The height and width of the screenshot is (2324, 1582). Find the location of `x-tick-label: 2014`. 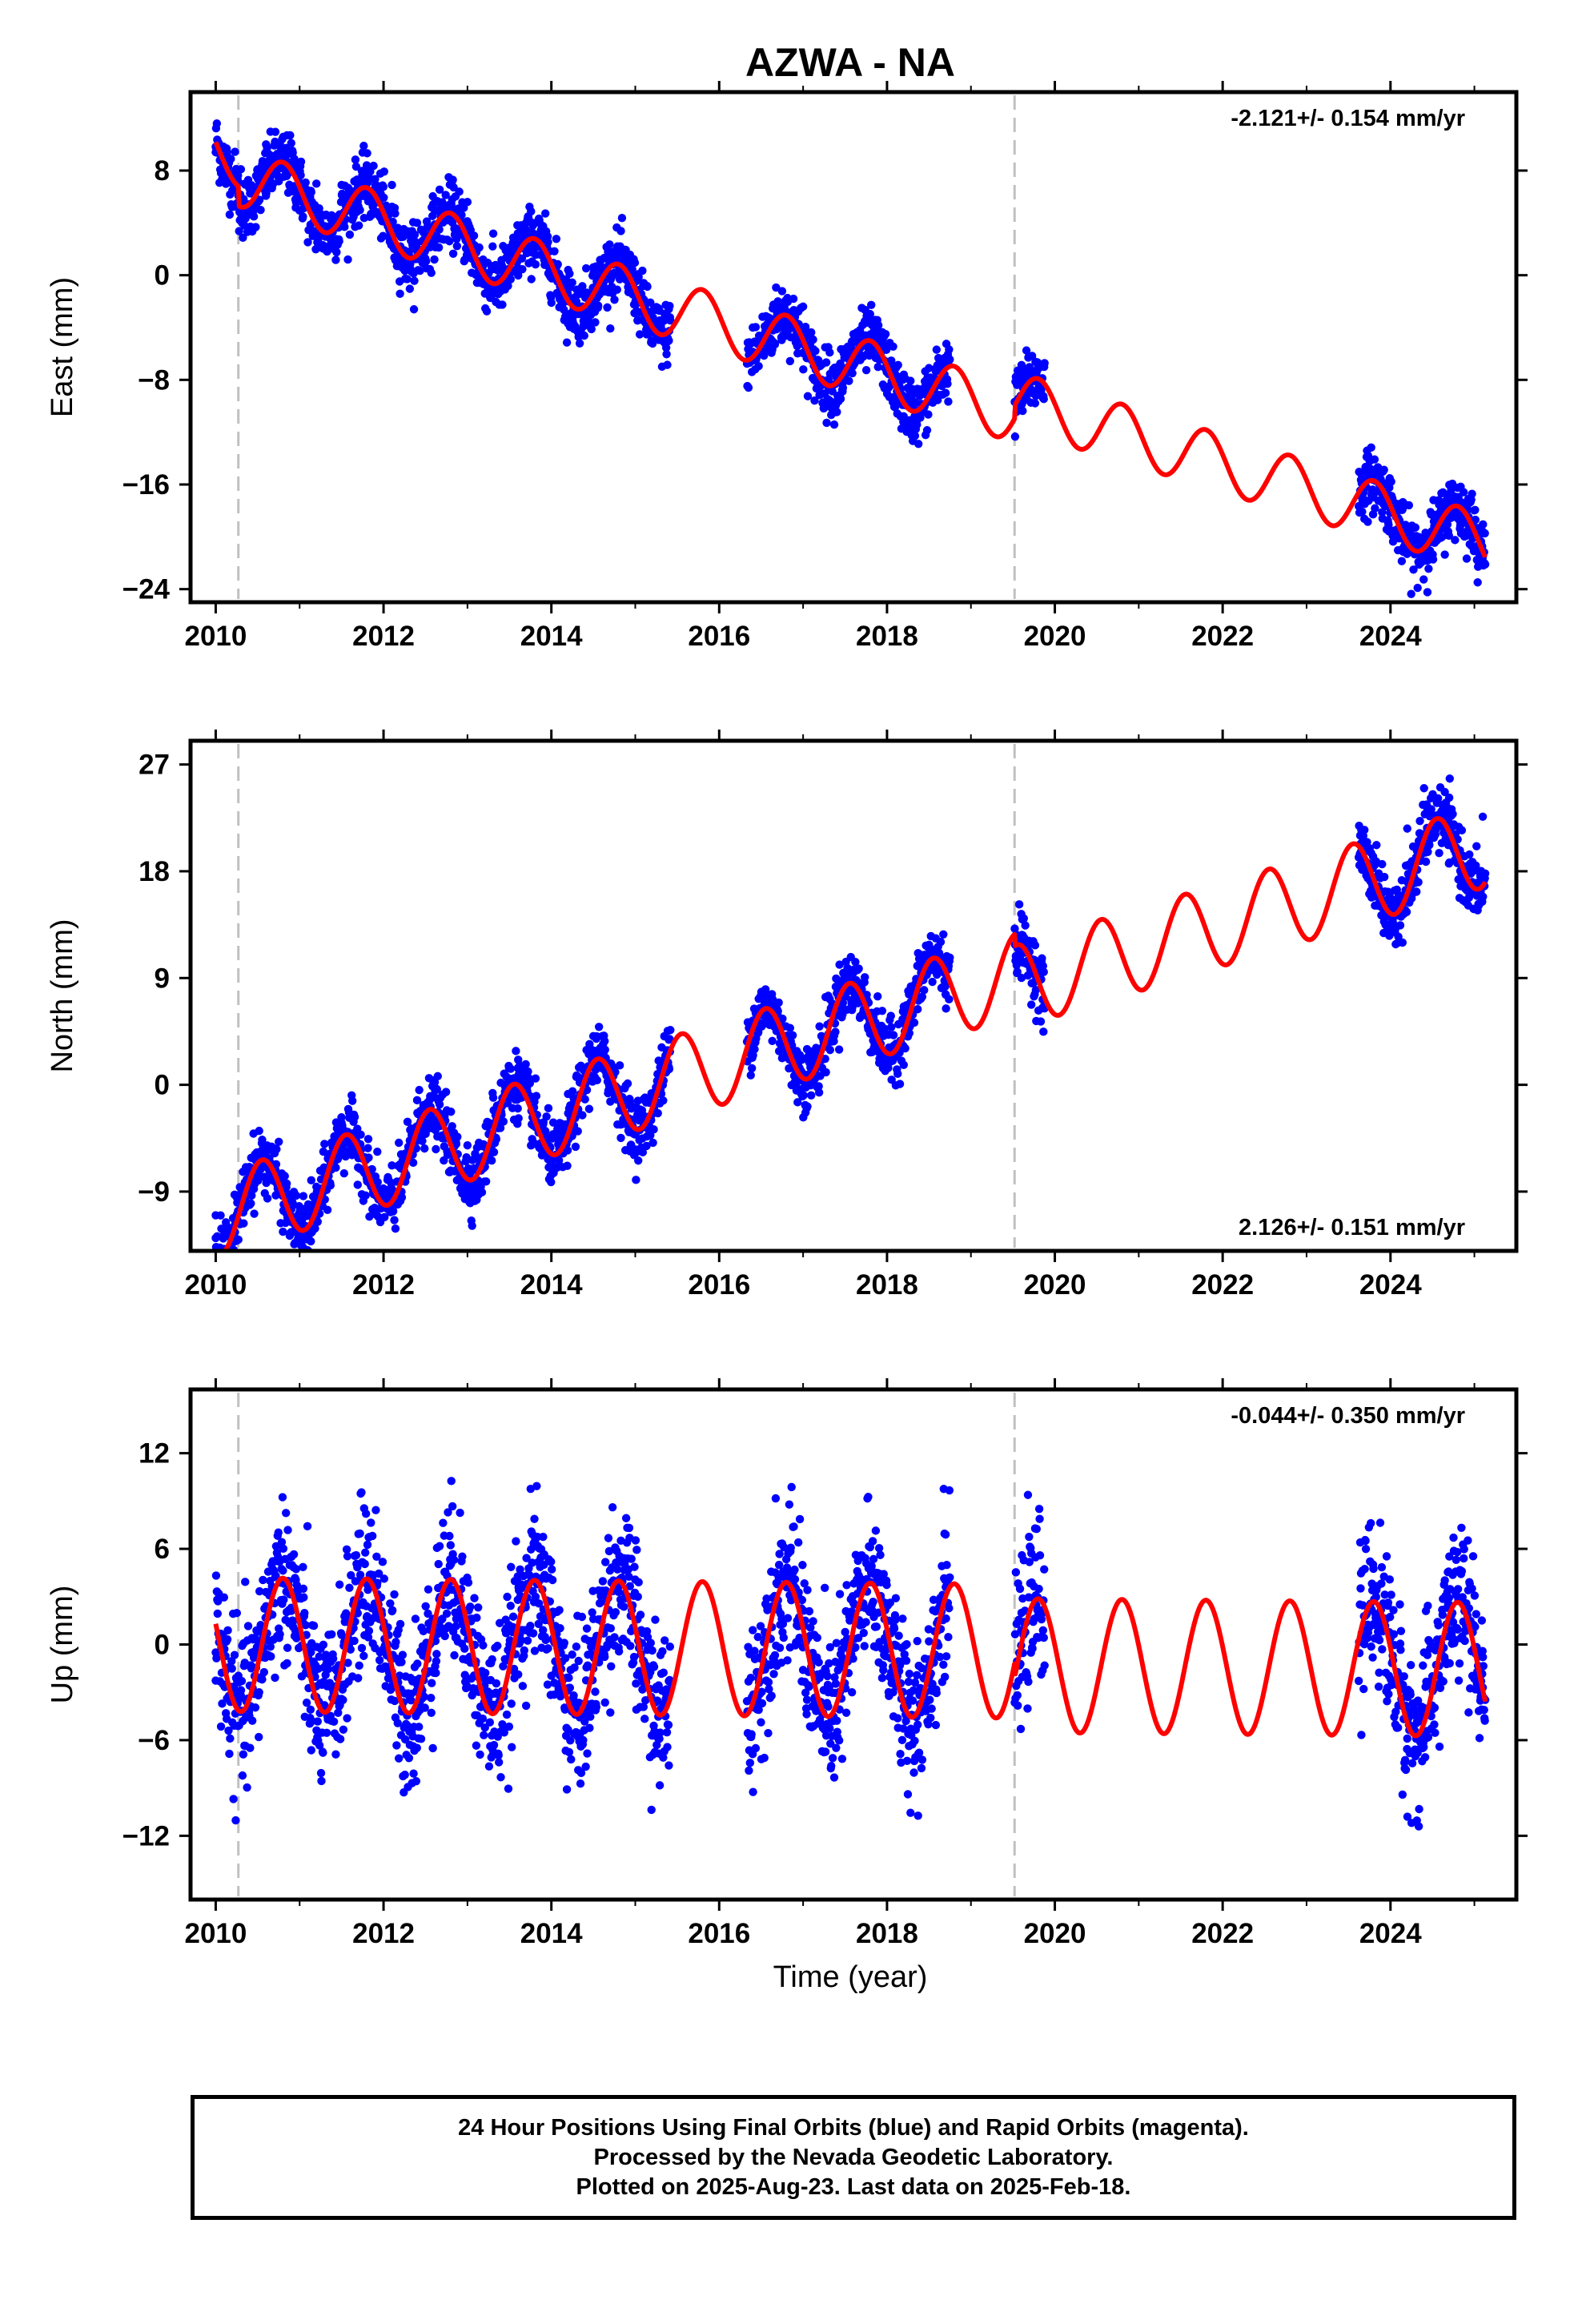

x-tick-label: 2014 is located at coordinates (551, 636).